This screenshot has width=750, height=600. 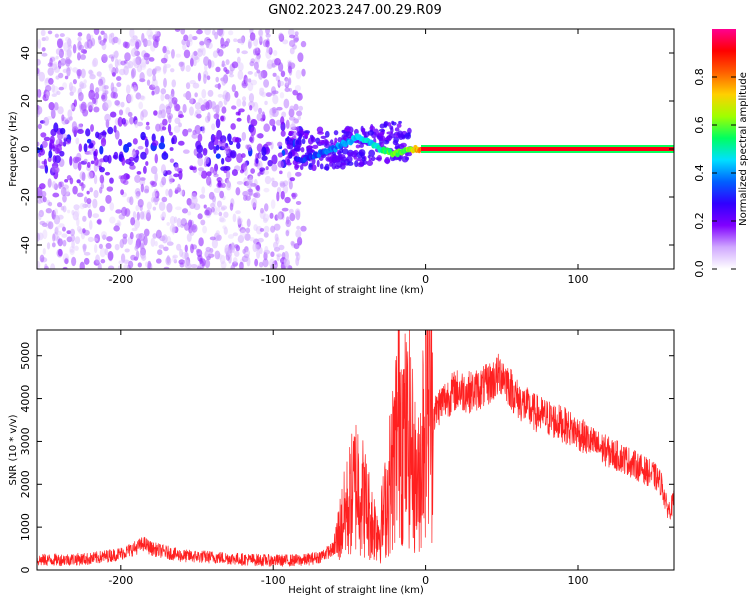 I want to click on x-tick-label: -100, so click(x=273, y=279).